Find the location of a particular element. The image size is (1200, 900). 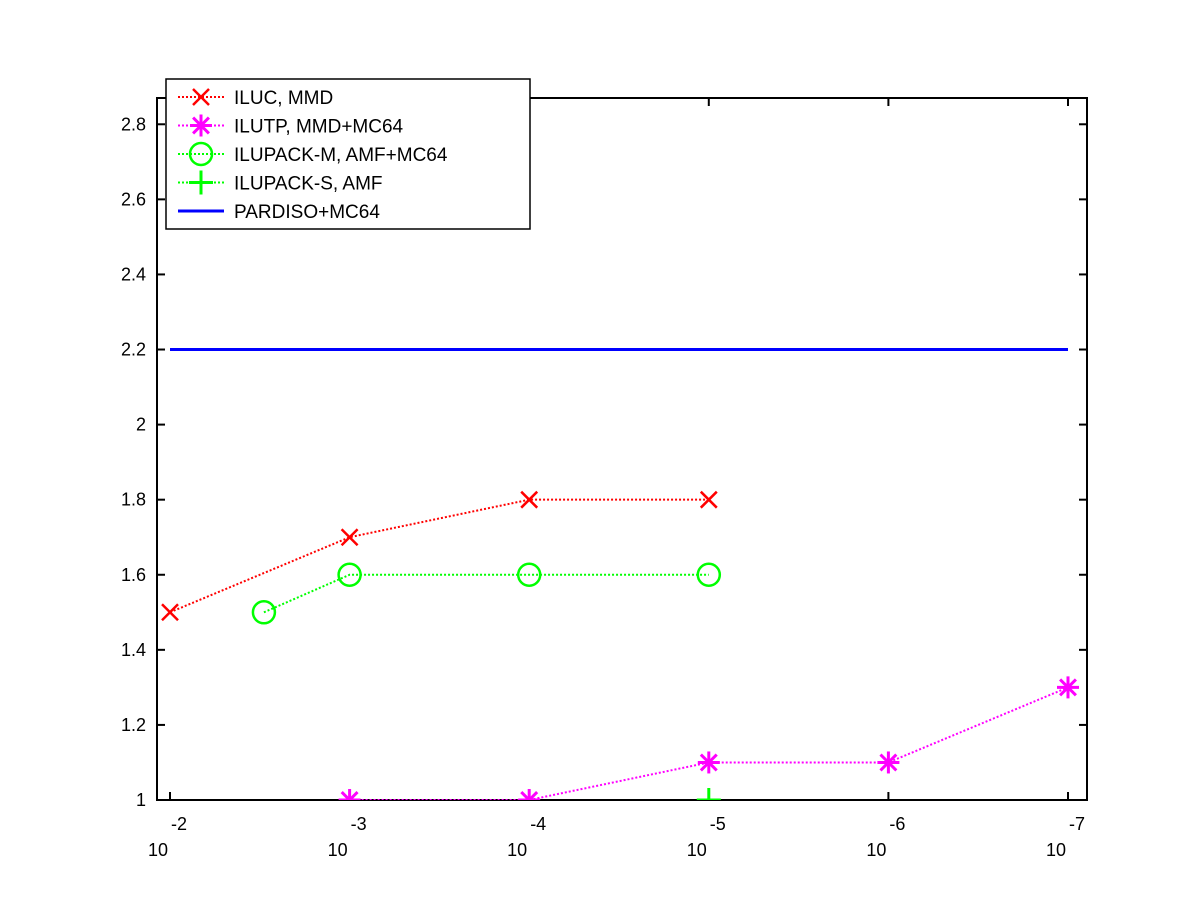

x-tick-label-exponent: -2 is located at coordinates (179, 824).